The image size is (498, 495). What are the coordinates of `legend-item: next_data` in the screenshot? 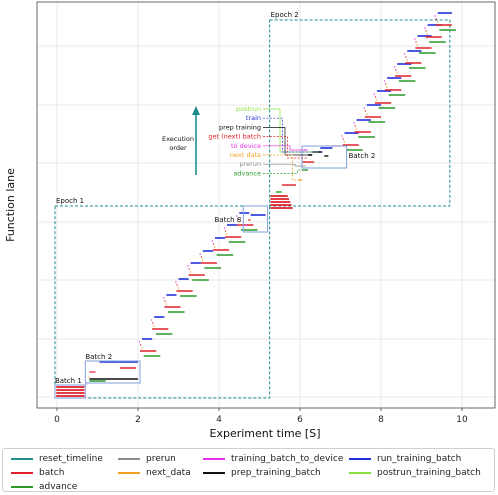 It's located at (154, 473).